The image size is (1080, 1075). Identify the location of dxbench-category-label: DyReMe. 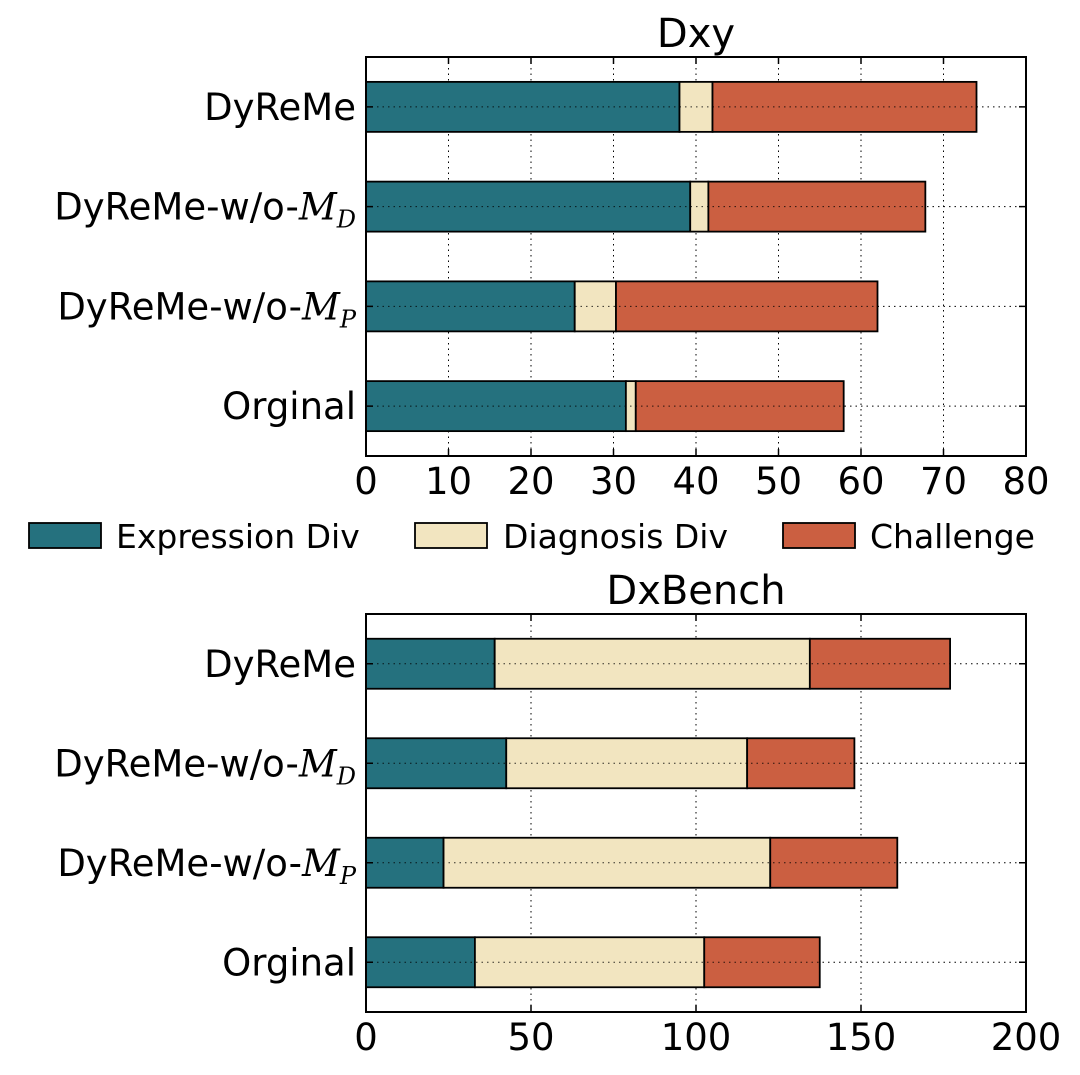
(280, 664).